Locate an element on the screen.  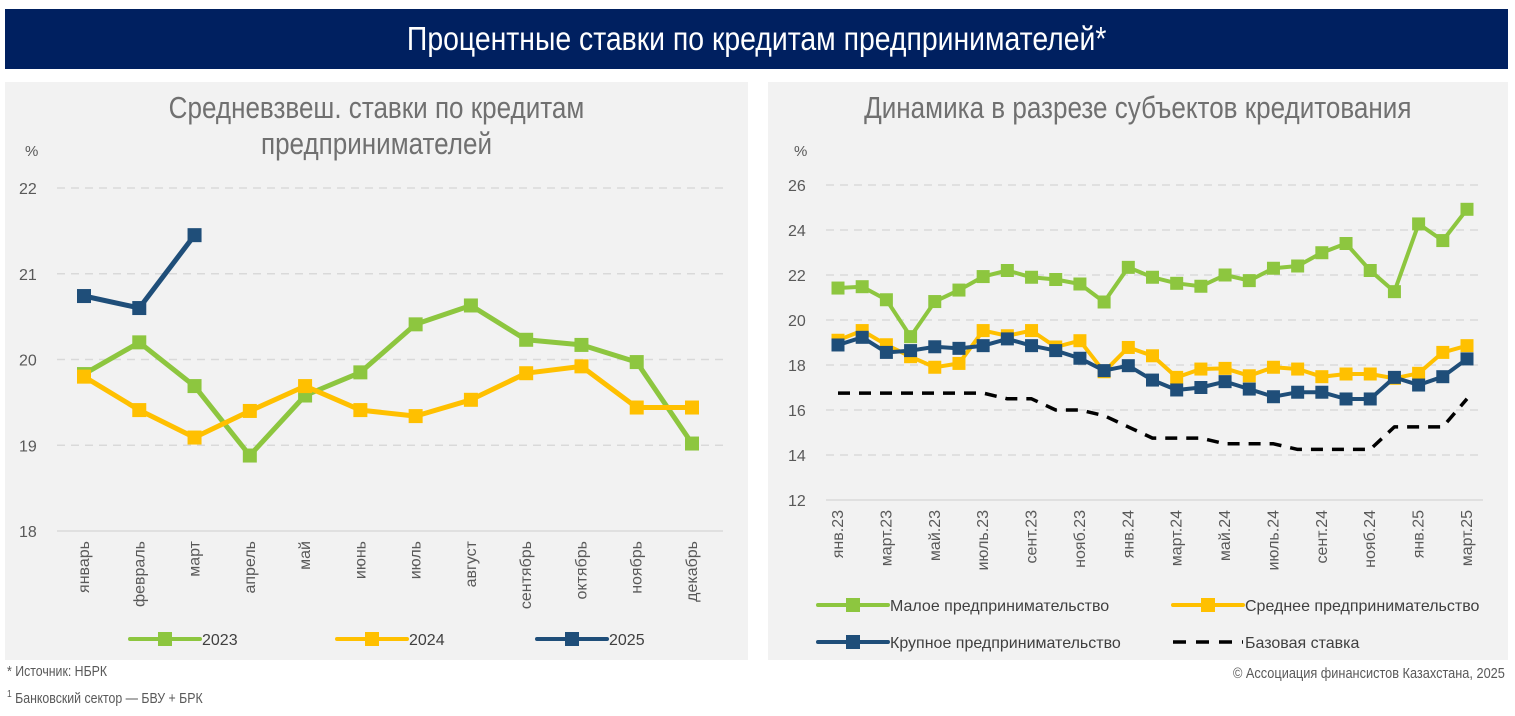
series-line-base-rate is located at coordinates (1153, 421).